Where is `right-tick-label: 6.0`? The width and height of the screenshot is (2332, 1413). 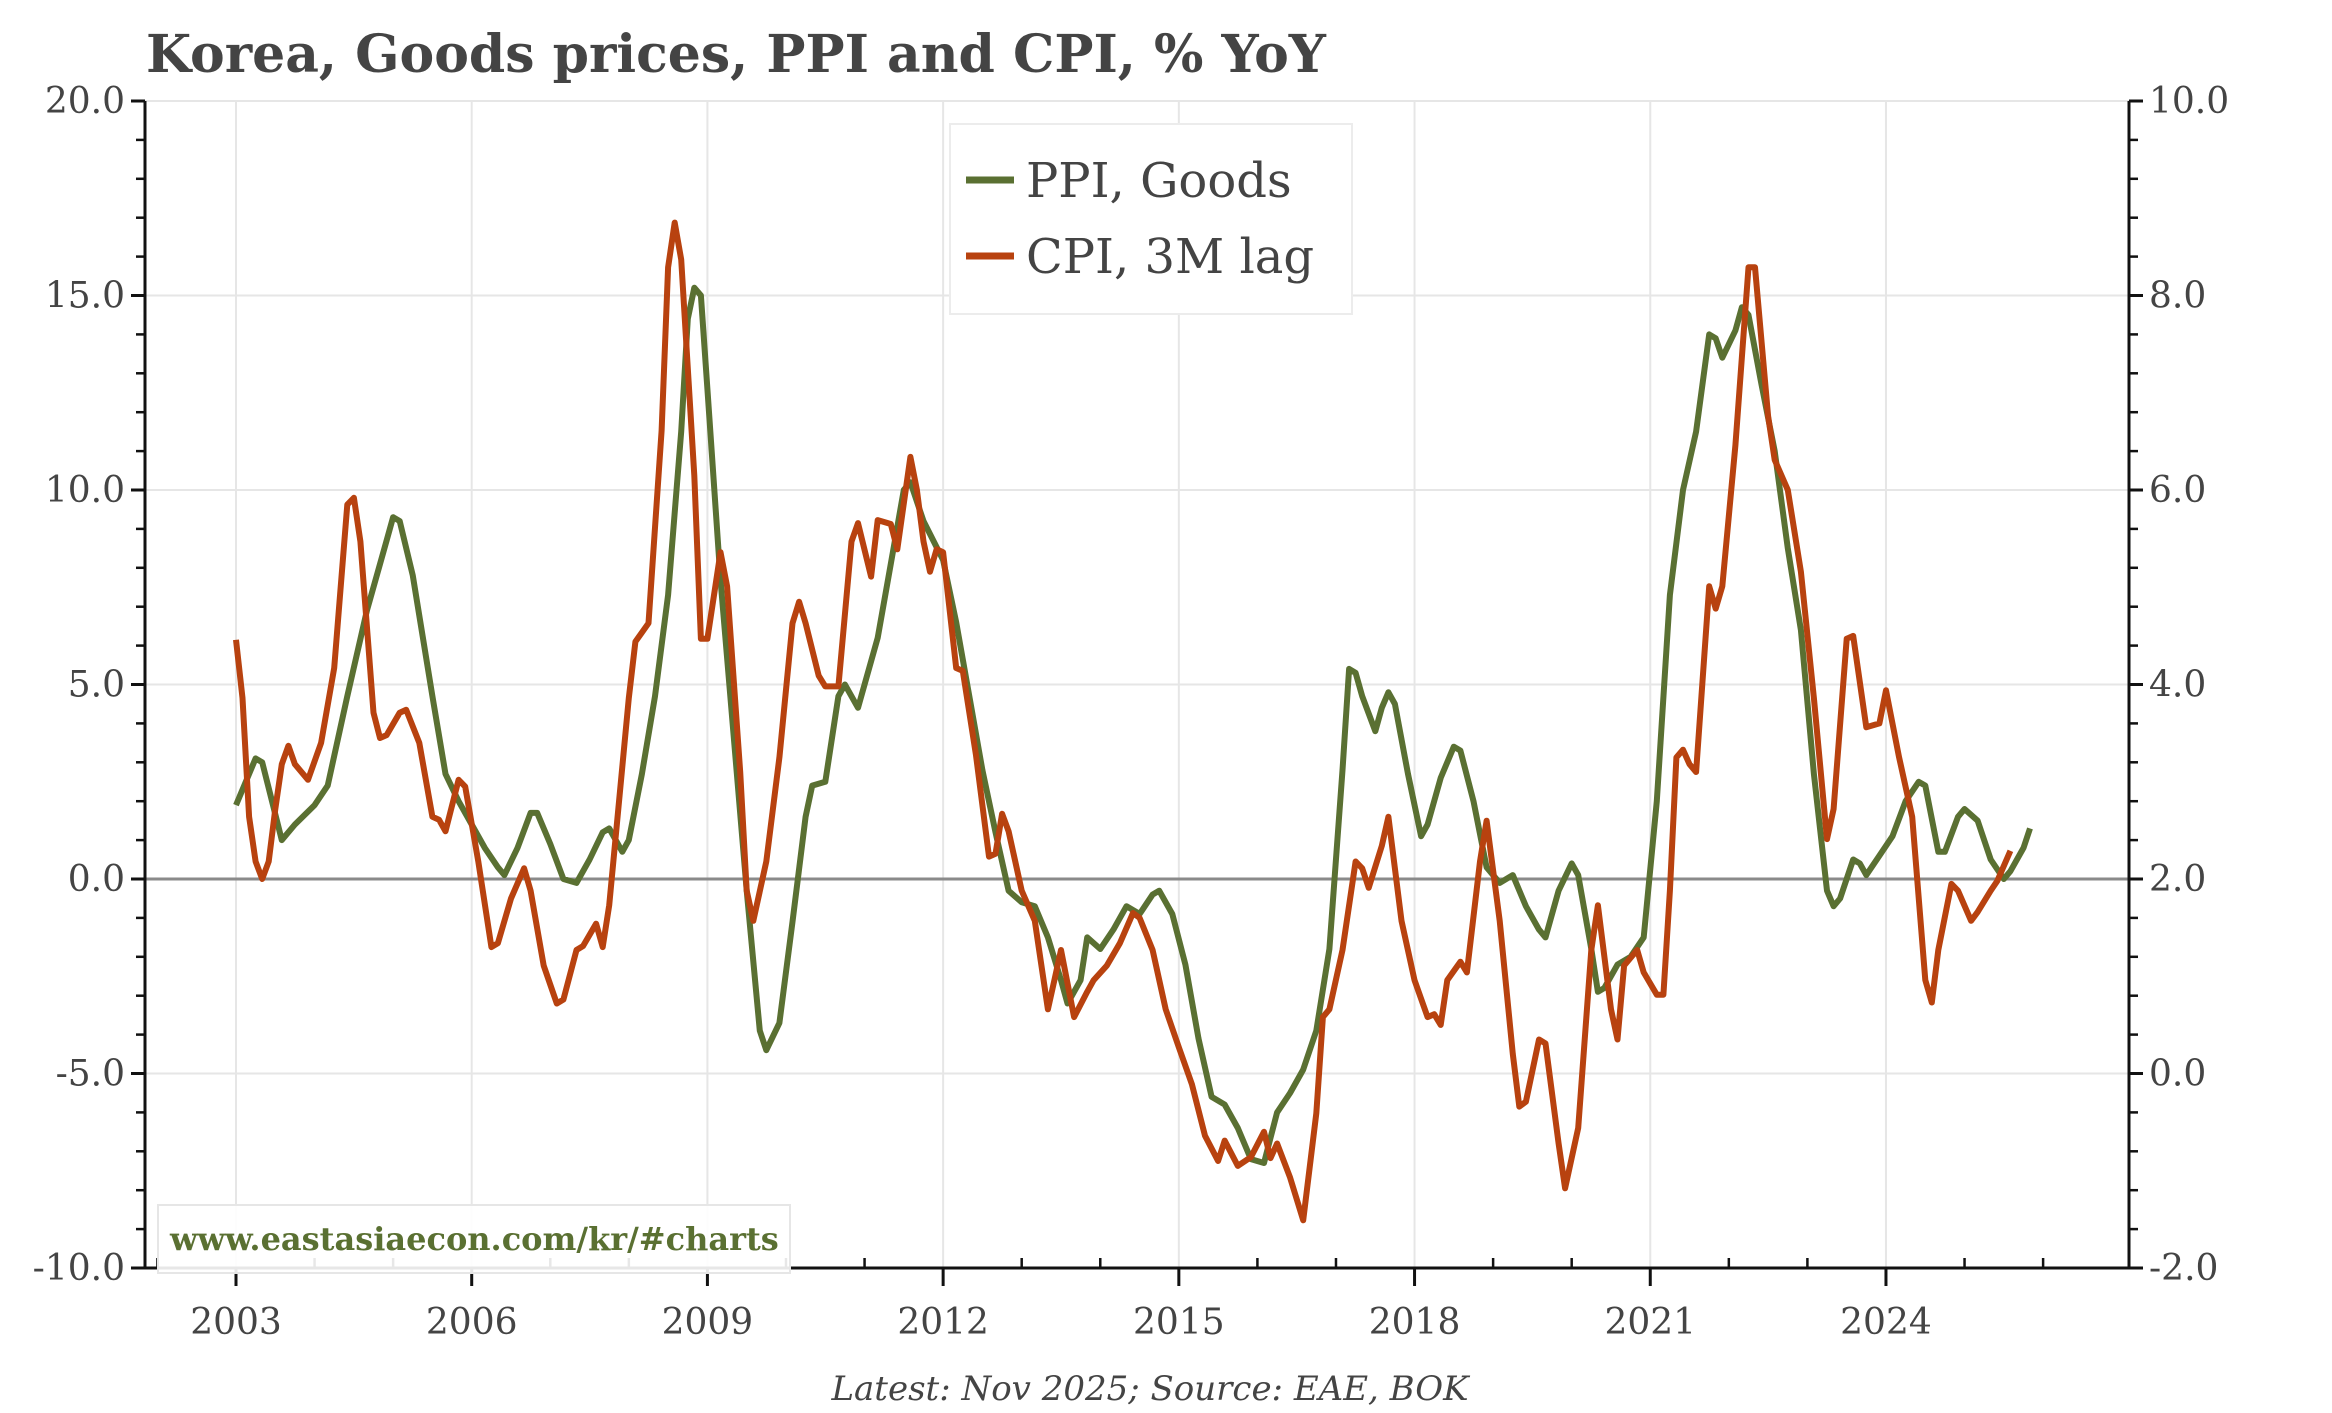
right-tick-label: 6.0 is located at coordinates (2177, 490).